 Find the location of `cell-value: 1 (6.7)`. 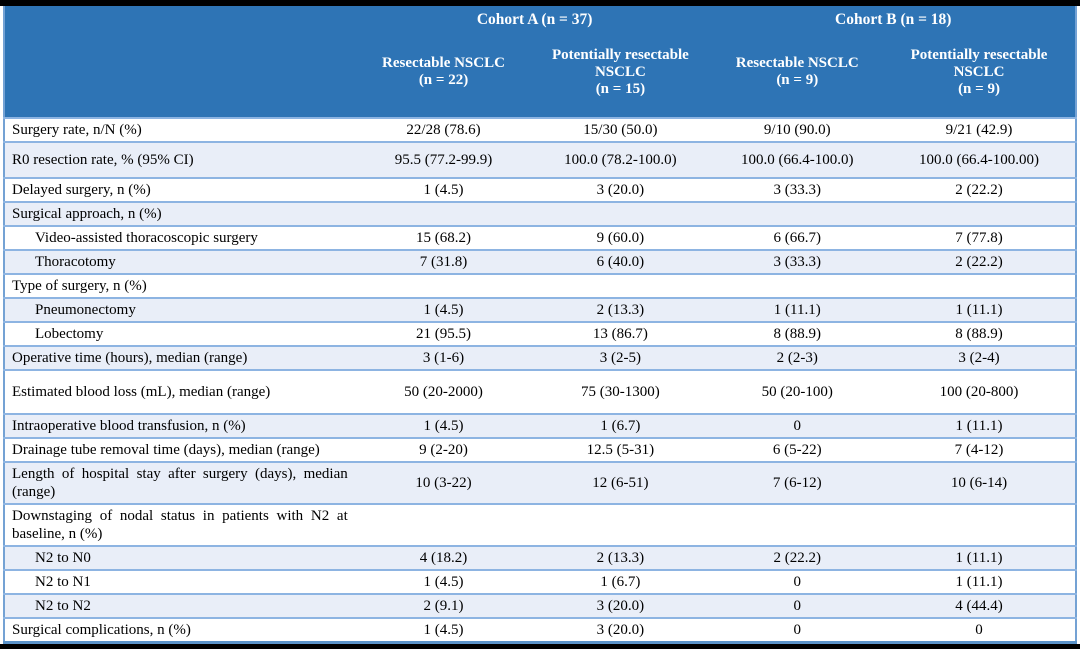

cell-value: 1 (6.7) is located at coordinates (620, 425).